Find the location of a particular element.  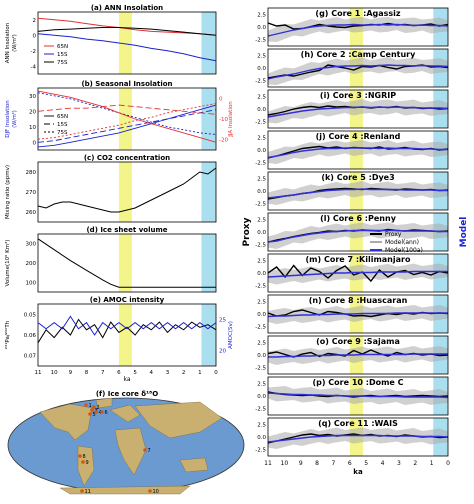

right-xtick: 4 is located at coordinates (383, 463).